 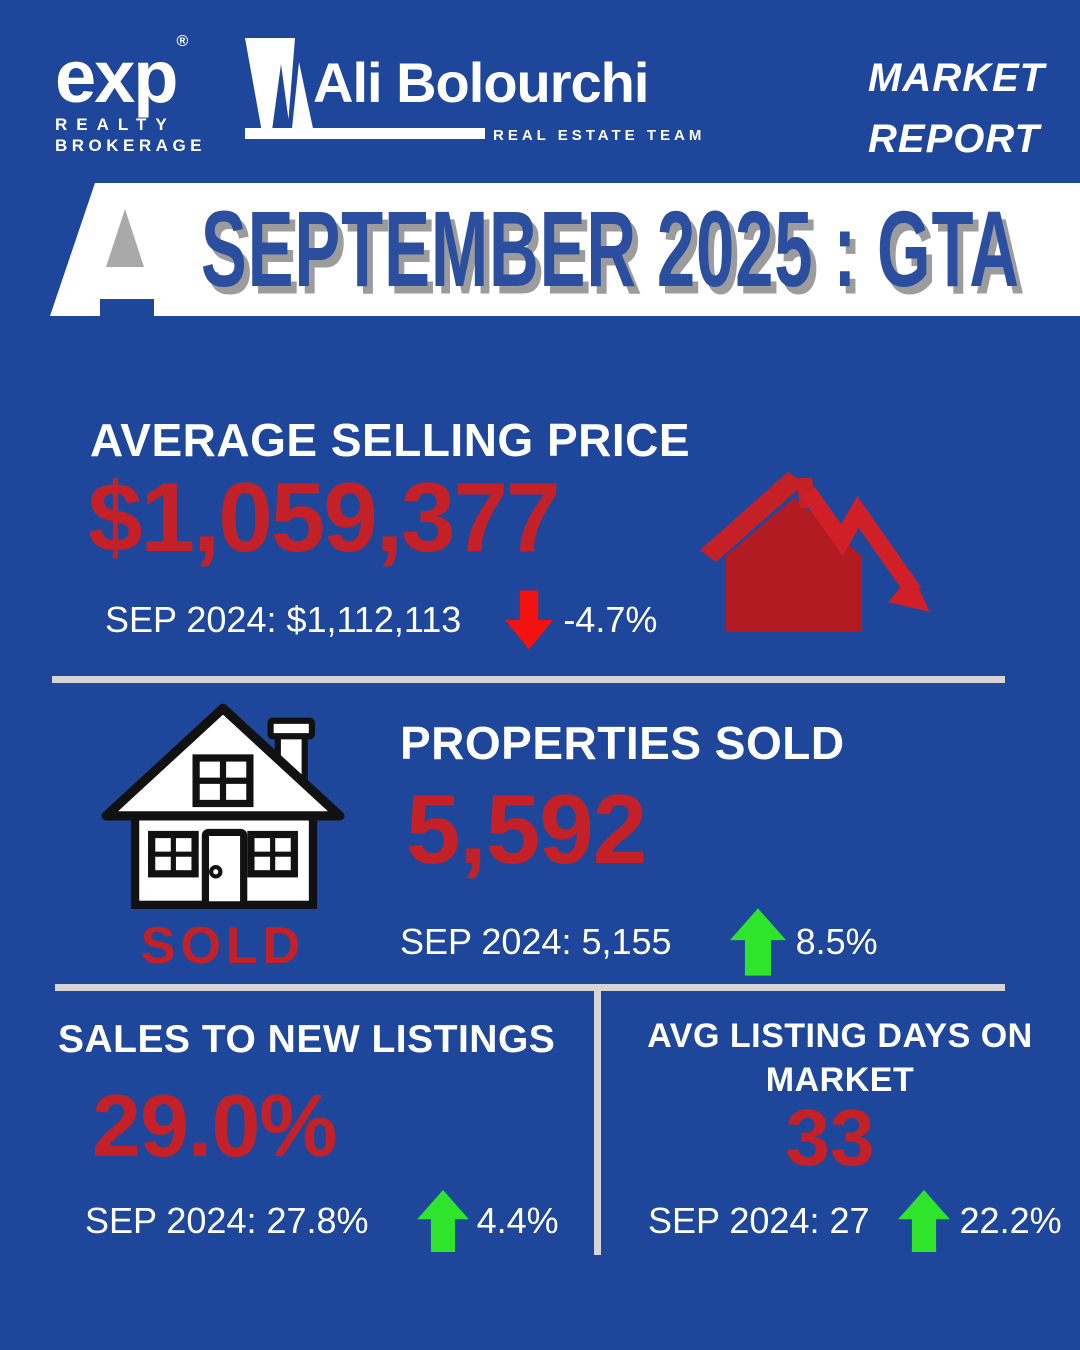 I want to click on sold-house-block: SOLD, so click(x=223, y=837).